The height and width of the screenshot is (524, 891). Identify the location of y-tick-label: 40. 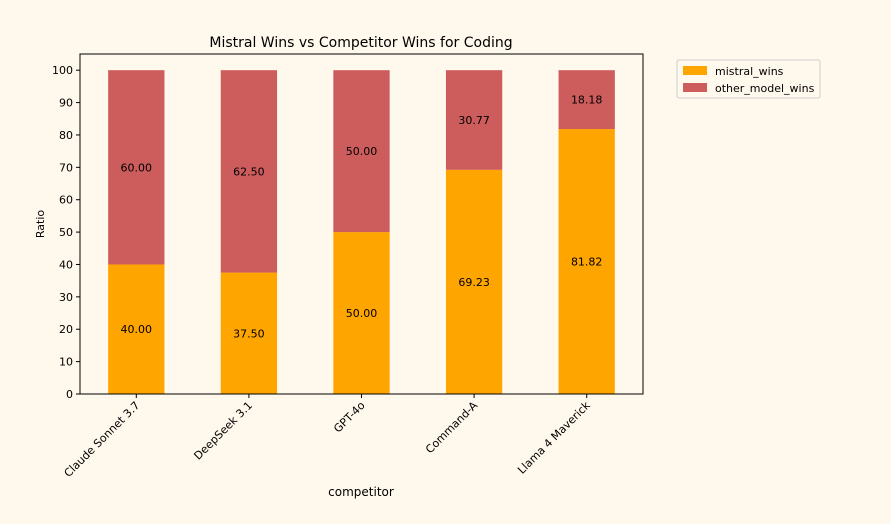
(66, 264).